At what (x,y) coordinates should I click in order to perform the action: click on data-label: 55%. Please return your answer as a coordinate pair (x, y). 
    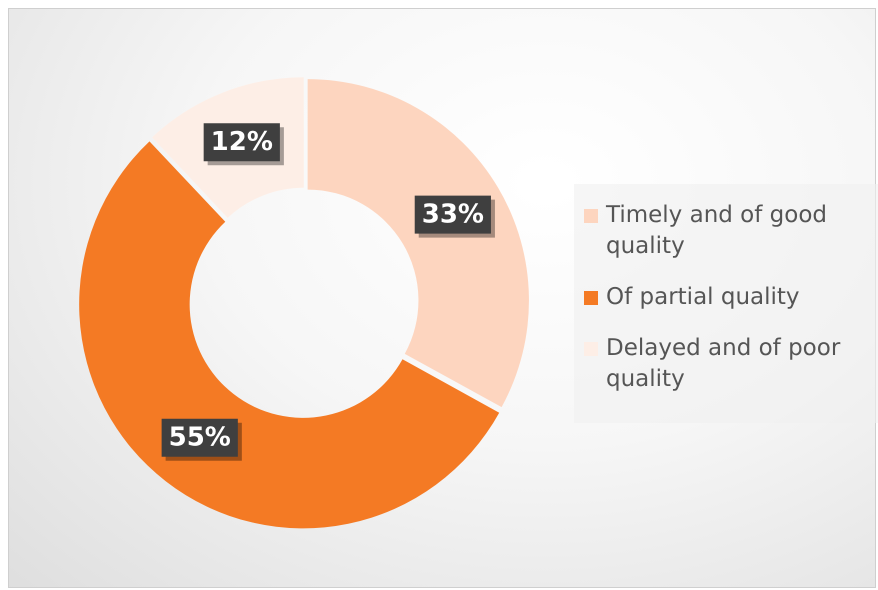
    Looking at the image, I should click on (199, 437).